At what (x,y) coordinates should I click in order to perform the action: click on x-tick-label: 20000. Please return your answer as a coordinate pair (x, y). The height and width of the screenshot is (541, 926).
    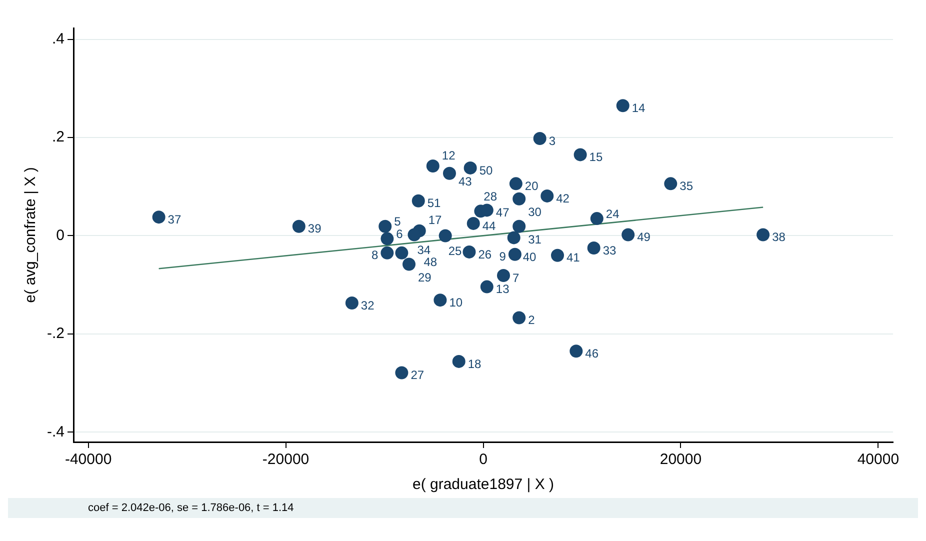
    Looking at the image, I should click on (681, 459).